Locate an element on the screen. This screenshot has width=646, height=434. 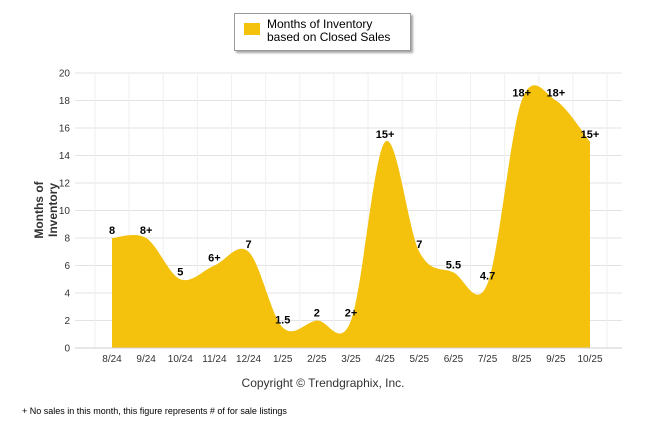
y-tick-label: 4 is located at coordinates (67, 294).